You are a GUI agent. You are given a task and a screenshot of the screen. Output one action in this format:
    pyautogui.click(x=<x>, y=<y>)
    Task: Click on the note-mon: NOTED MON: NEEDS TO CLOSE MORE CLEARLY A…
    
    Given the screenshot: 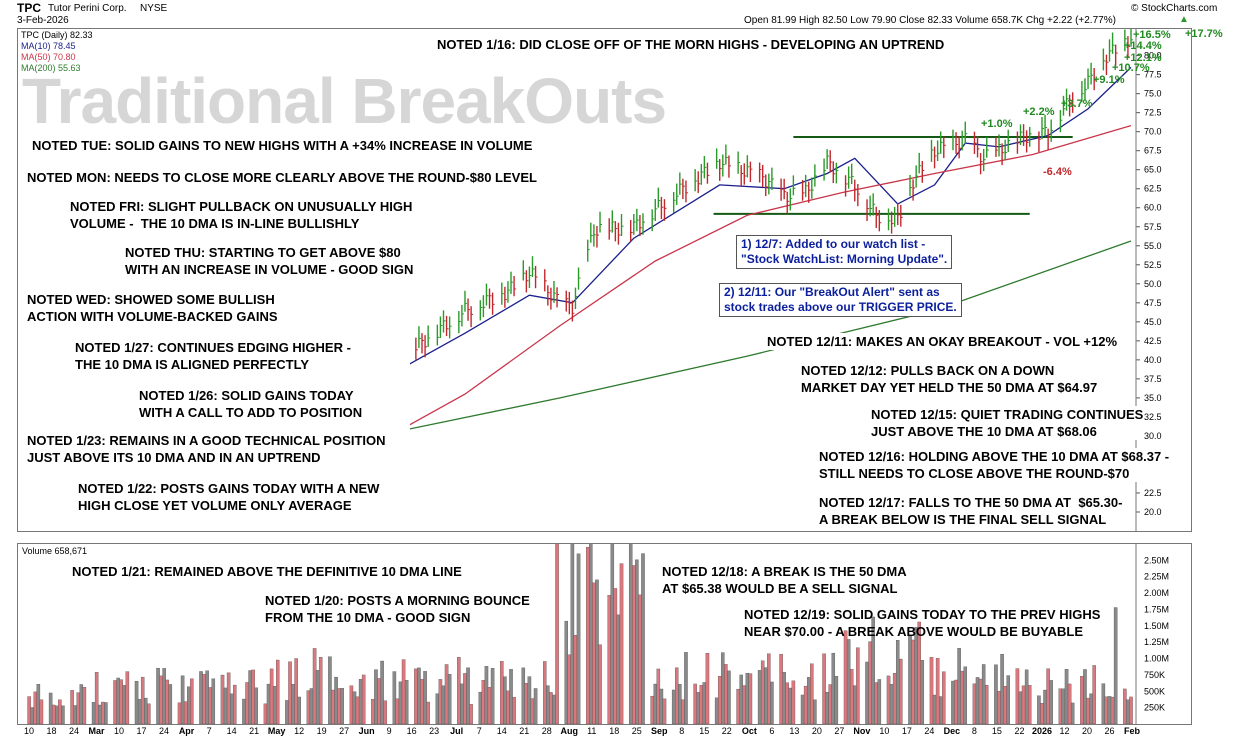 What is the action you would take?
    pyautogui.click(x=282, y=177)
    